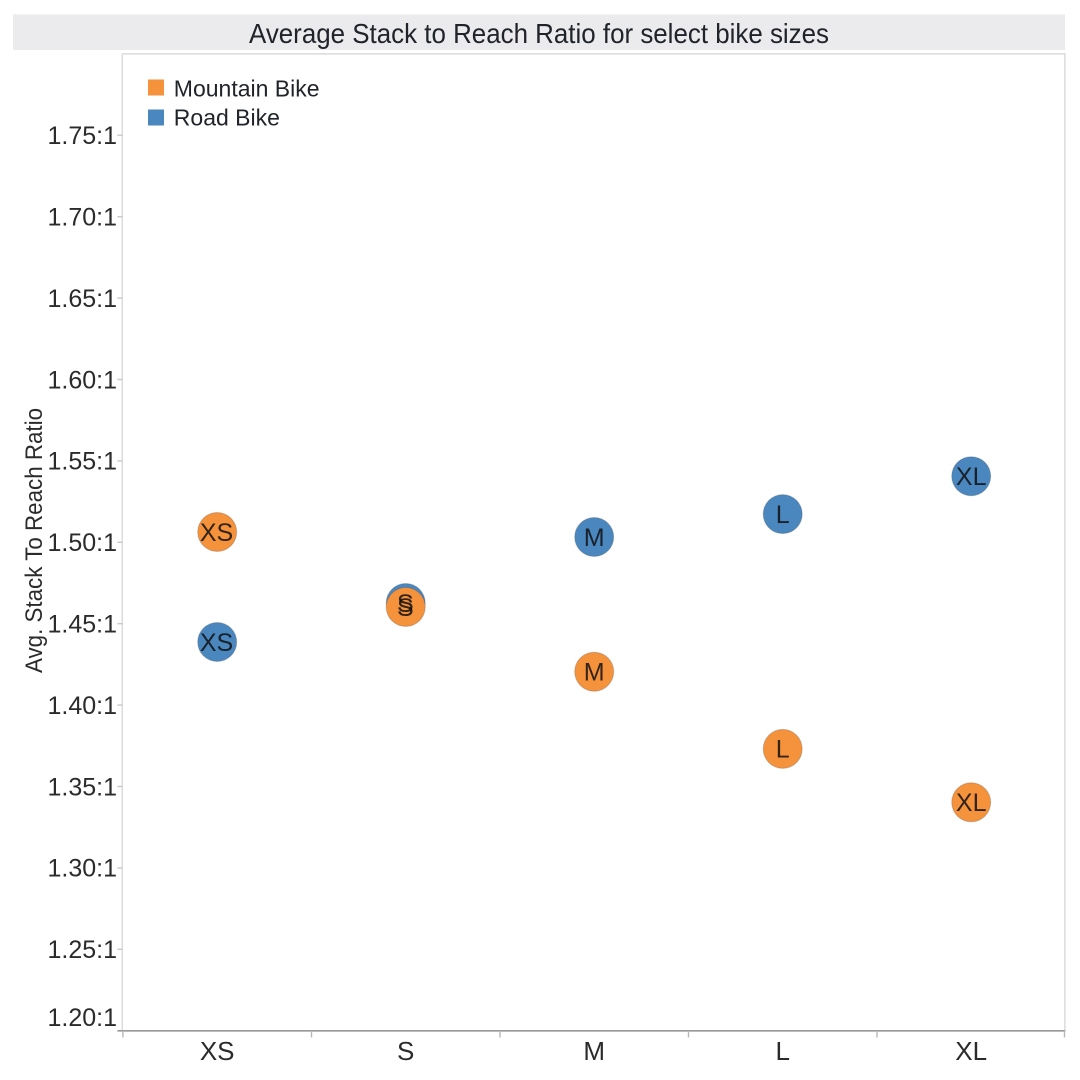 This screenshot has height=1080, width=1080. I want to click on svg-text: Avg. Stack To Reach Ratio, so click(34, 540).